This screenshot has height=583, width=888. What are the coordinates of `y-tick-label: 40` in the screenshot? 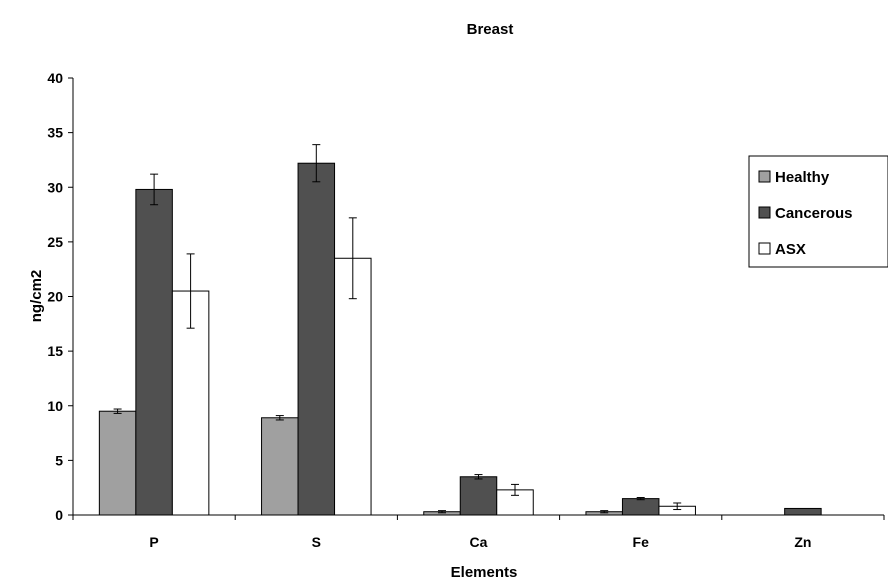 It's located at (55, 78).